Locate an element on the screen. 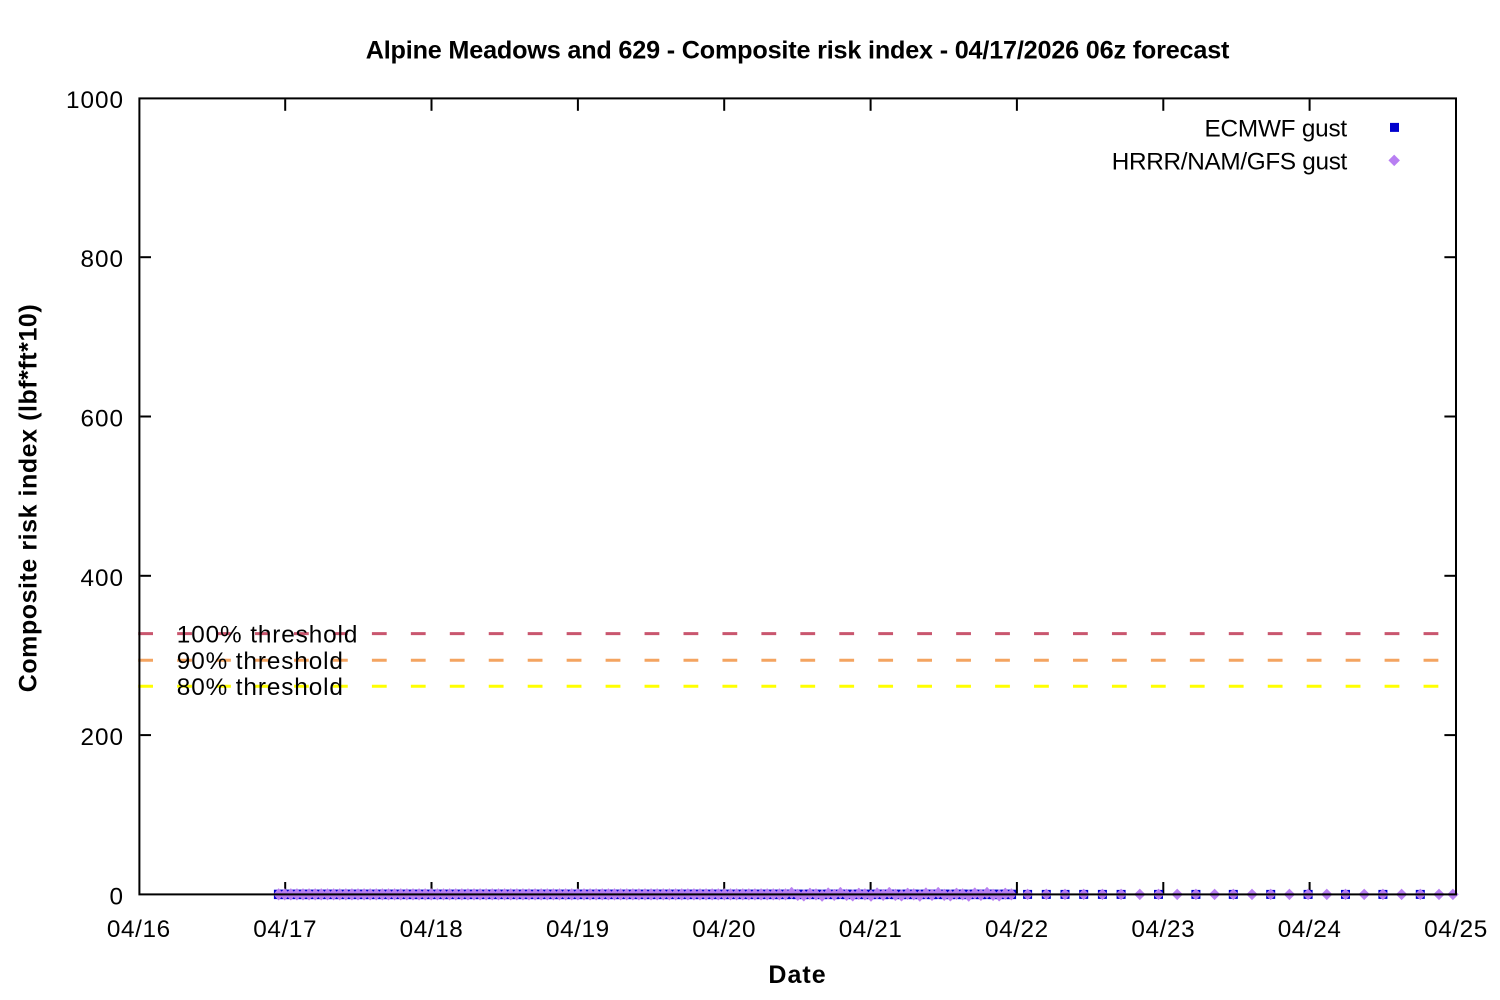  svg-text: 04/24 is located at coordinates (1310, 929).